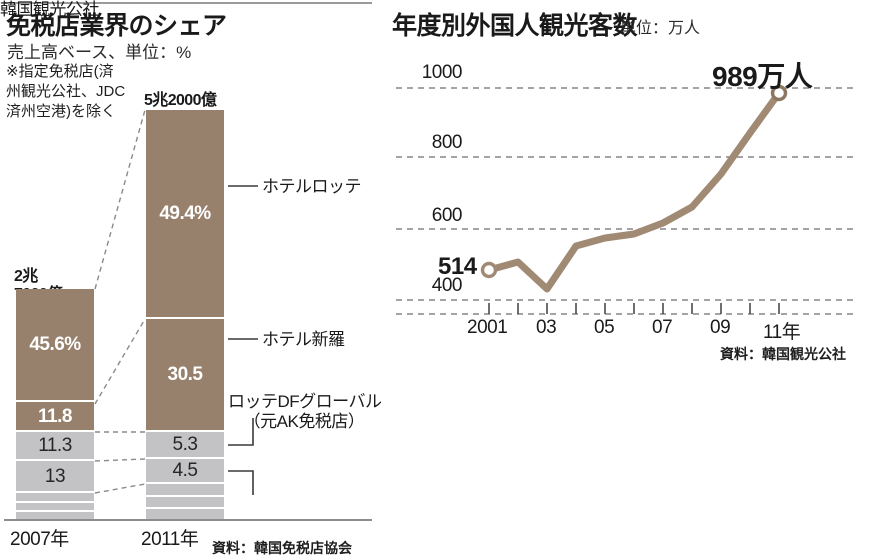  I want to click on bar-chart-baseline, so click(188, 520).